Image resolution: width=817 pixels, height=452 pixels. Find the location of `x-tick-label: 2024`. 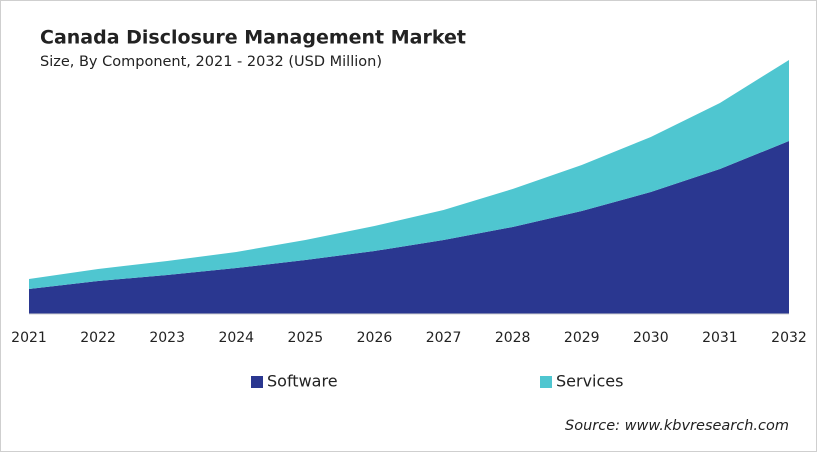

x-tick-label: 2024 is located at coordinates (236, 338).